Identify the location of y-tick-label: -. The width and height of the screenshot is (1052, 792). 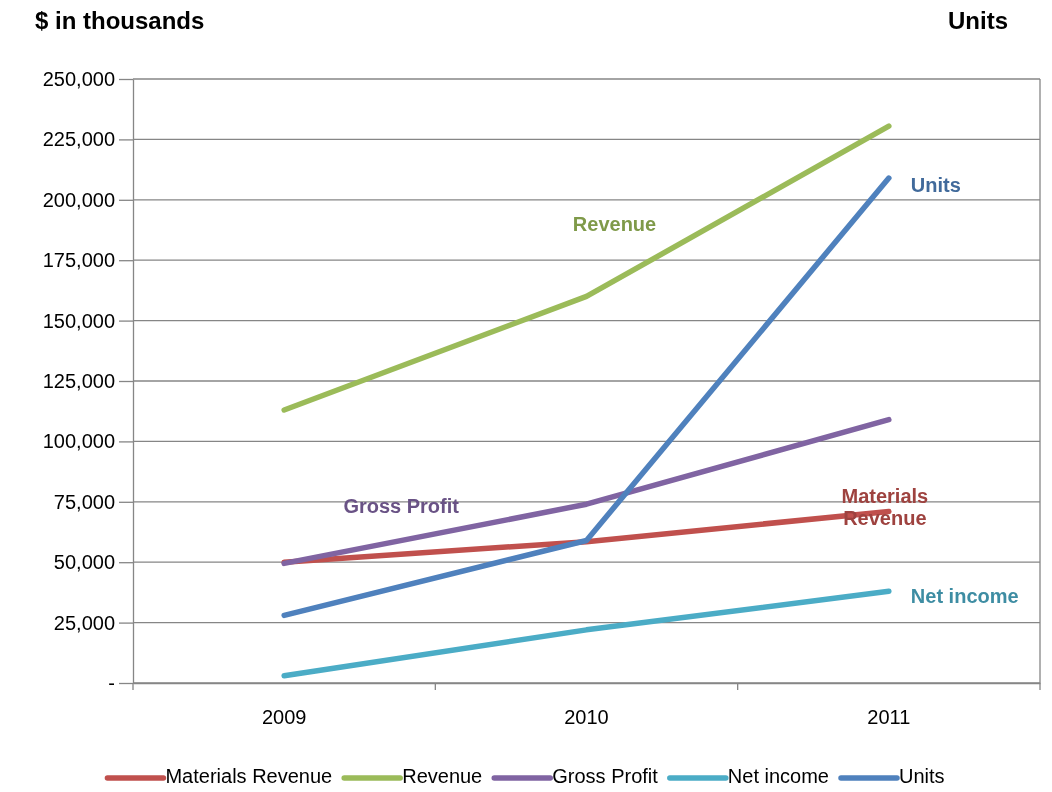
(111, 682).